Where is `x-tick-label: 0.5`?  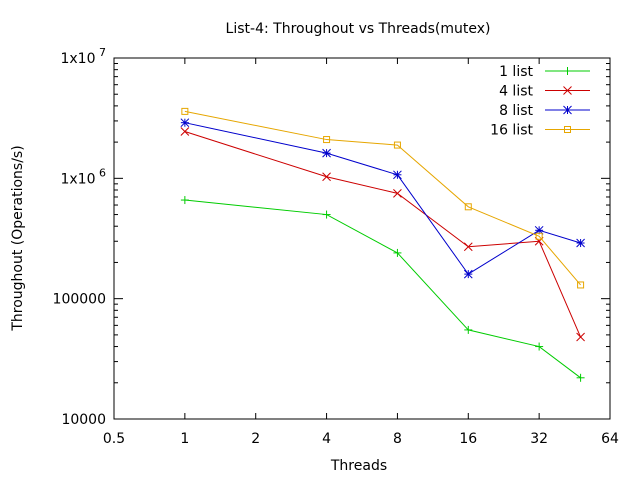 x-tick-label: 0.5 is located at coordinates (114, 439).